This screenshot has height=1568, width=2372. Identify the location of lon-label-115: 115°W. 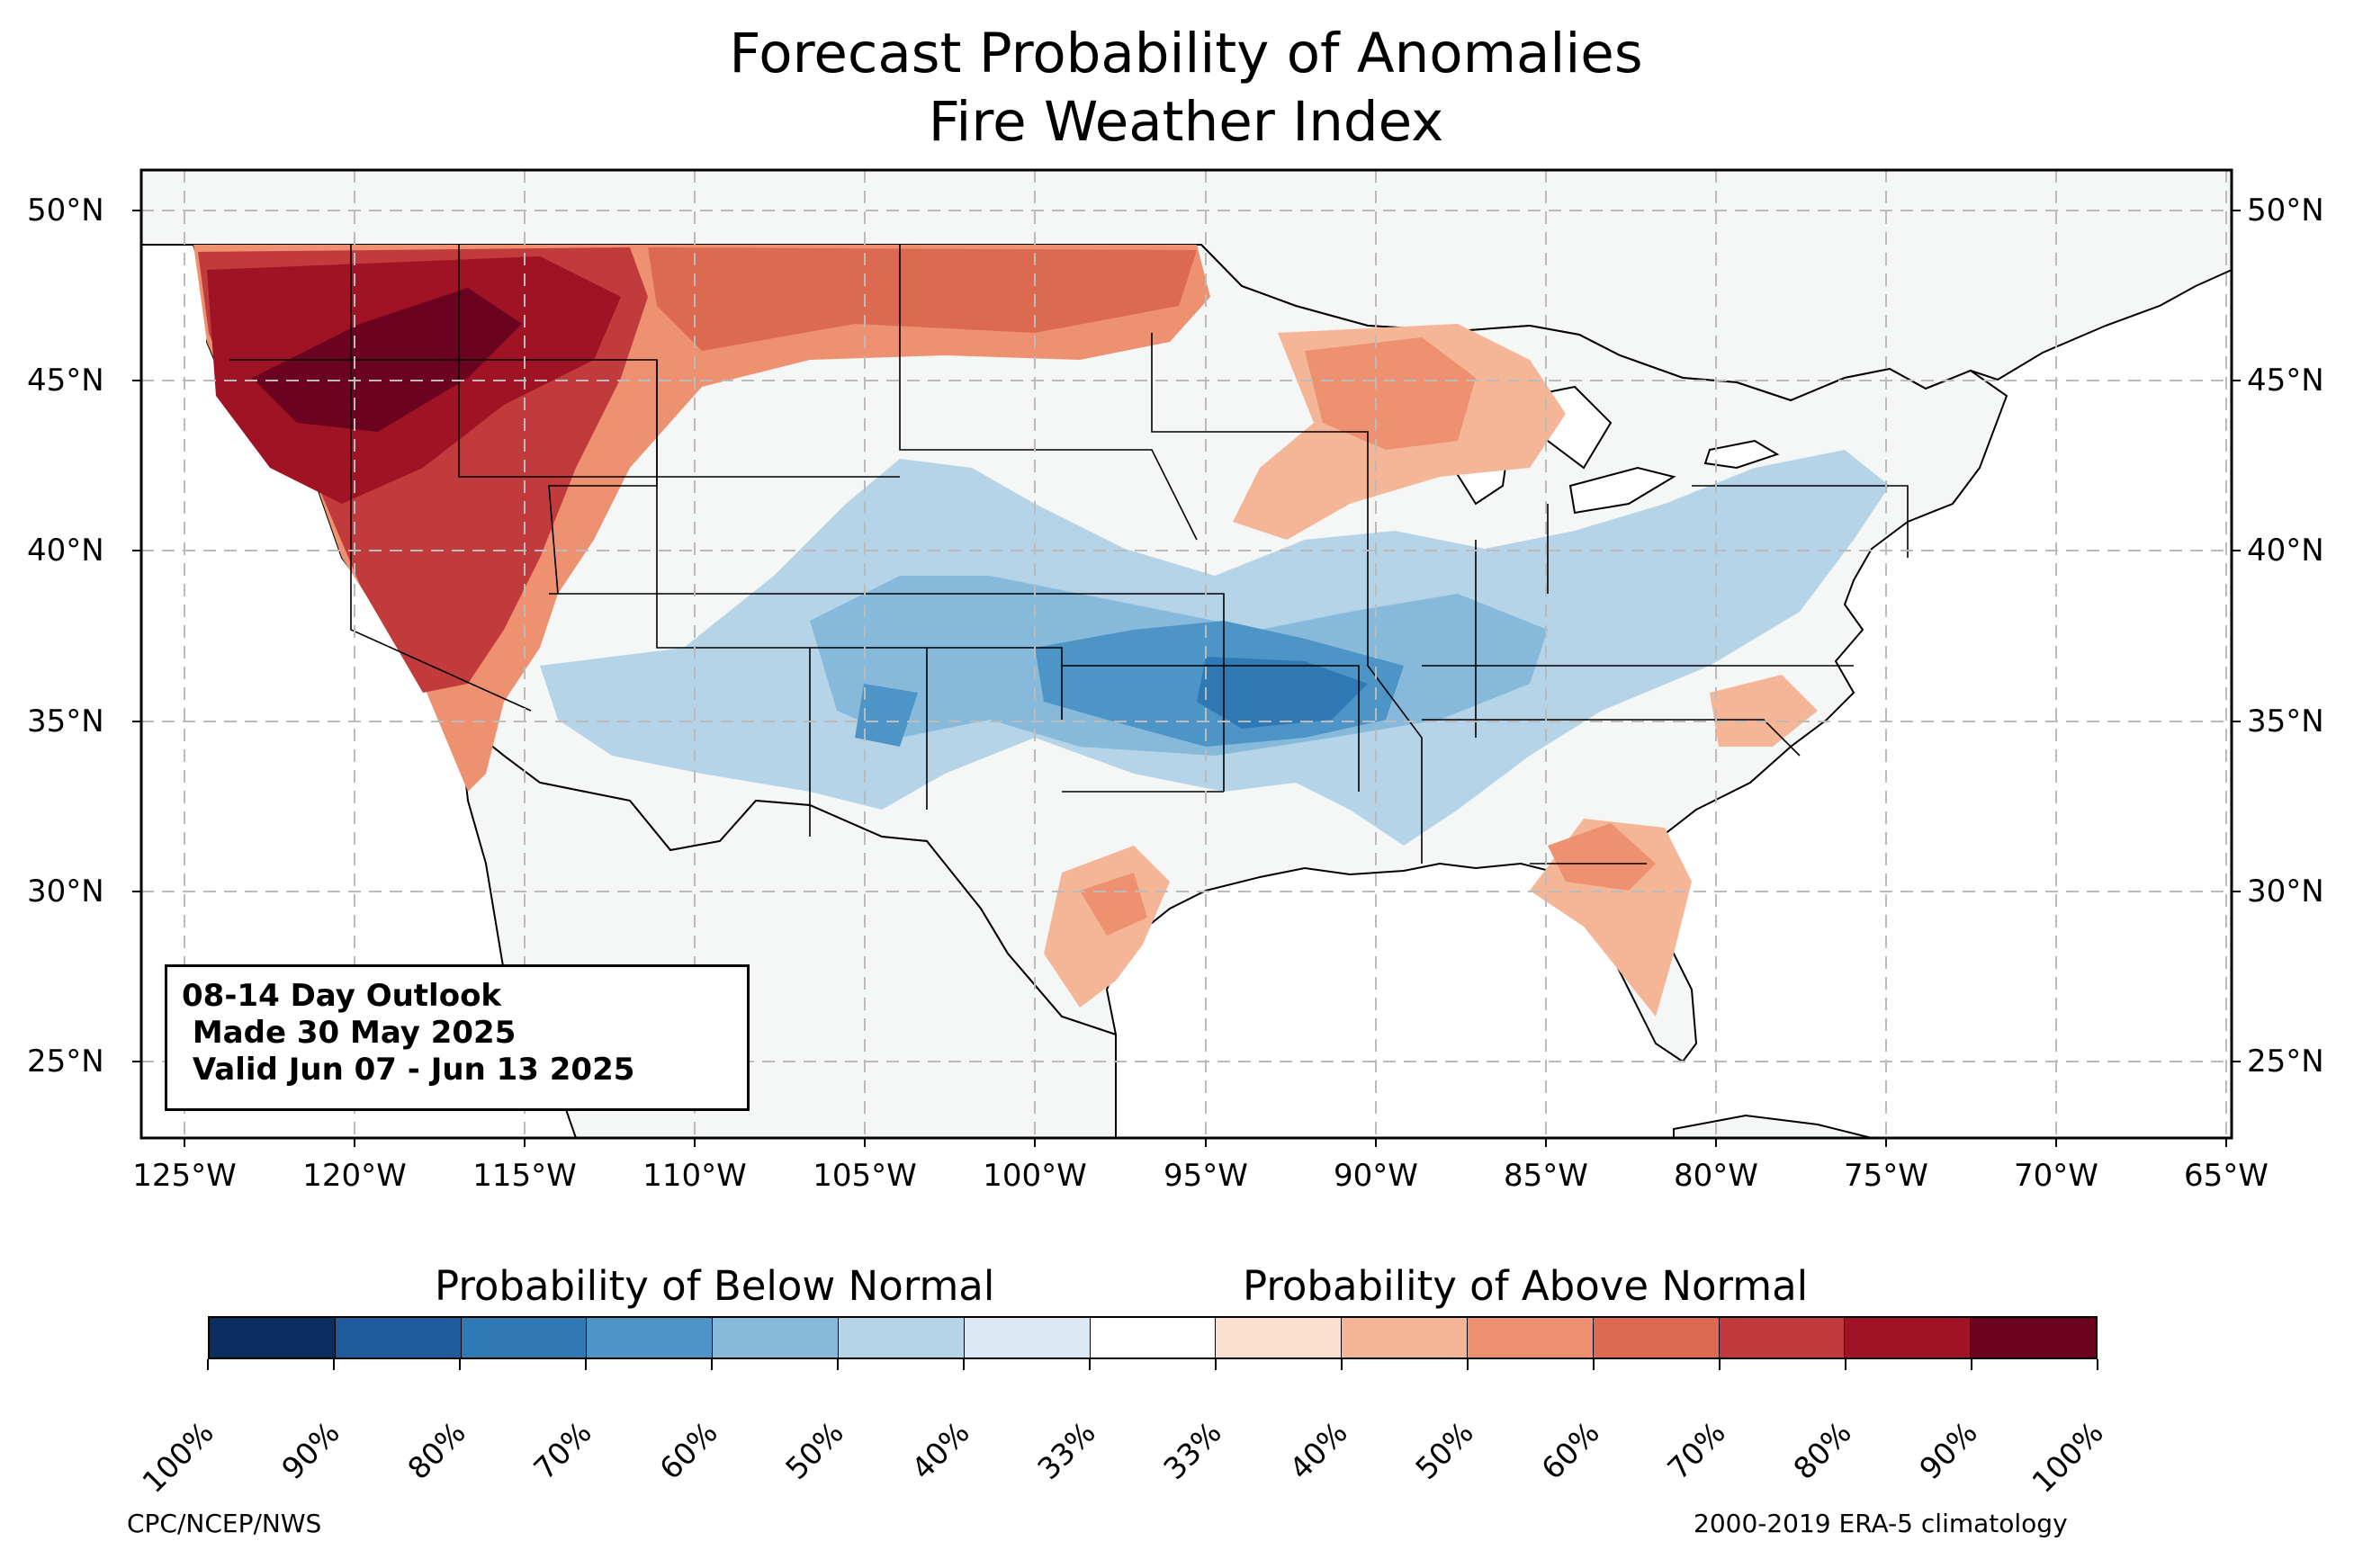
(524, 1176).